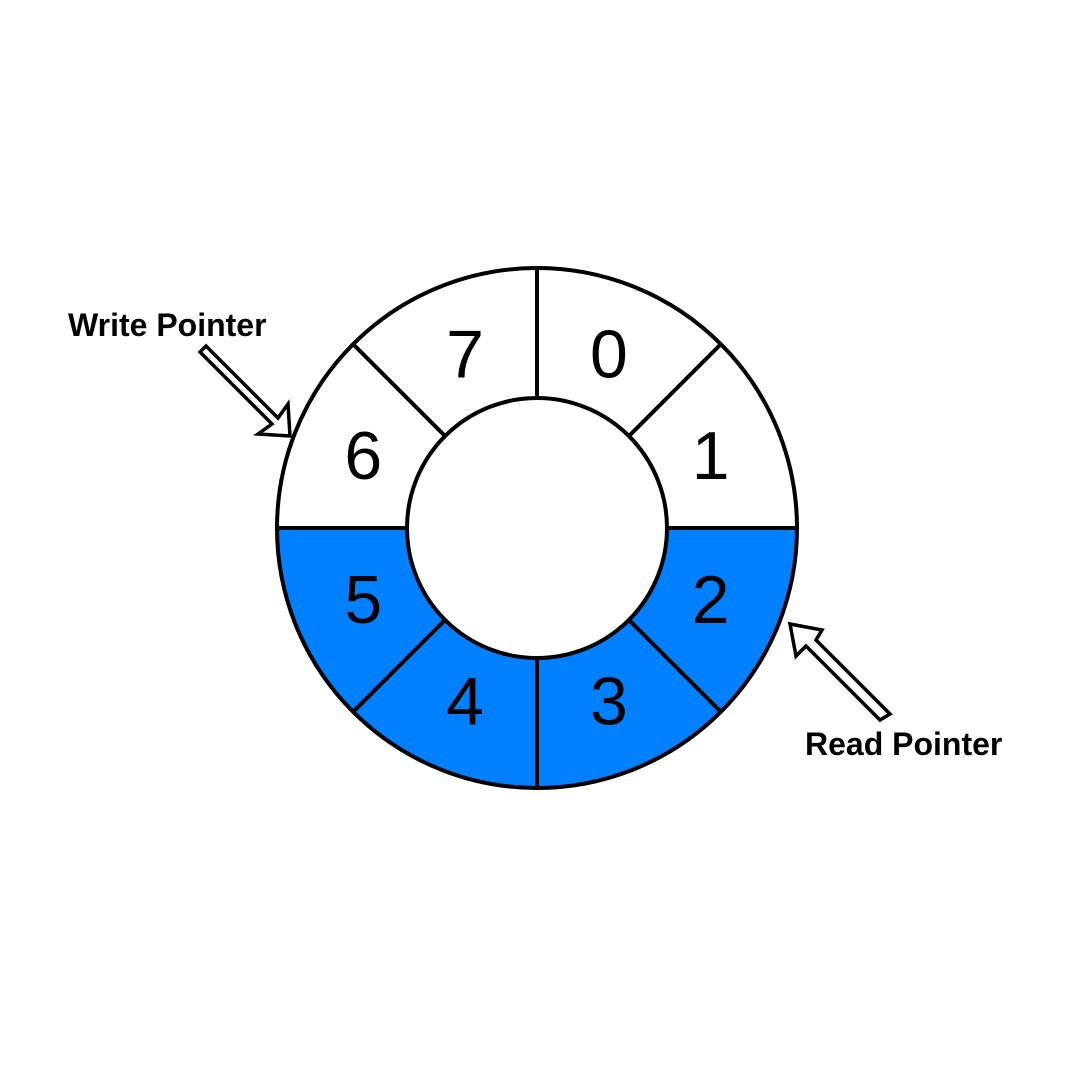 The width and height of the screenshot is (1080, 1074). I want to click on write-pointer: Write Pointer, so click(180, 372).